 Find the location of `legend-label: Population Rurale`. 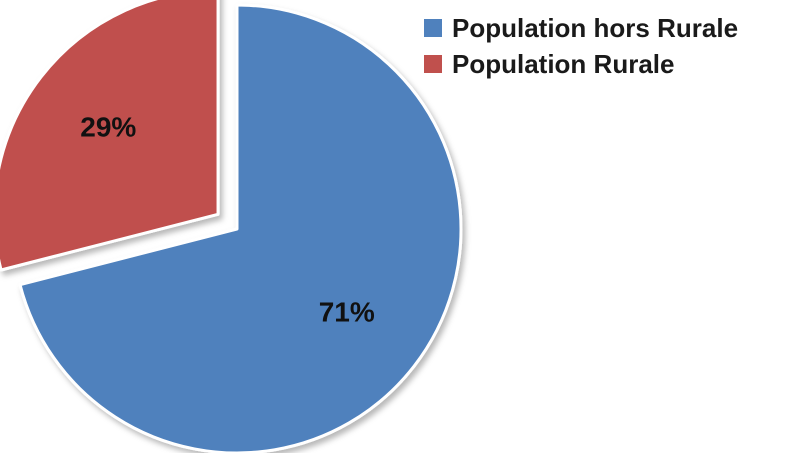

legend-label: Population Rurale is located at coordinates (563, 63).